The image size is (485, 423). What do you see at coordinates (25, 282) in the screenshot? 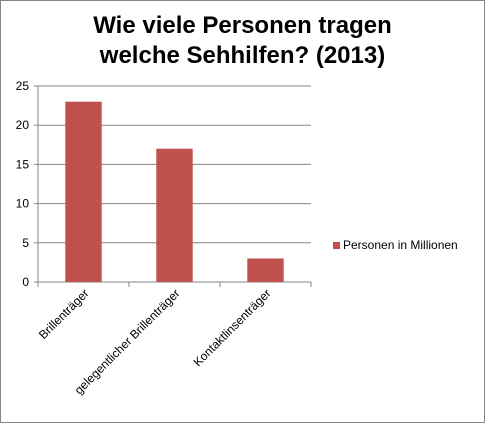
I see `y-tick-label: 0` at bounding box center [25, 282].